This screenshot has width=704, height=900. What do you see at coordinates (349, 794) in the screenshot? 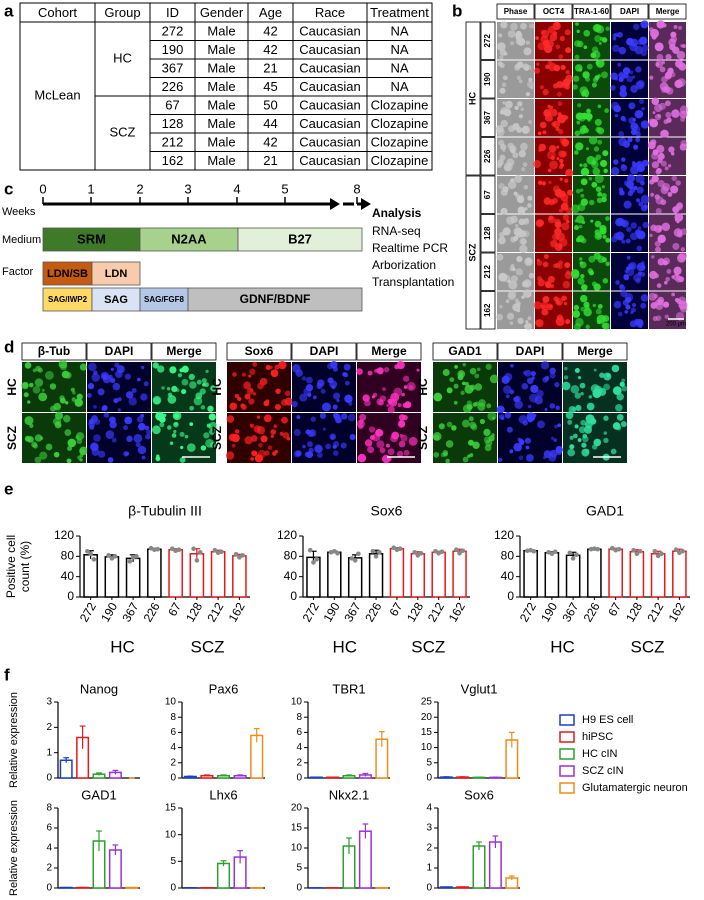
I see `chart-title: Nkx2.1` at bounding box center [349, 794].